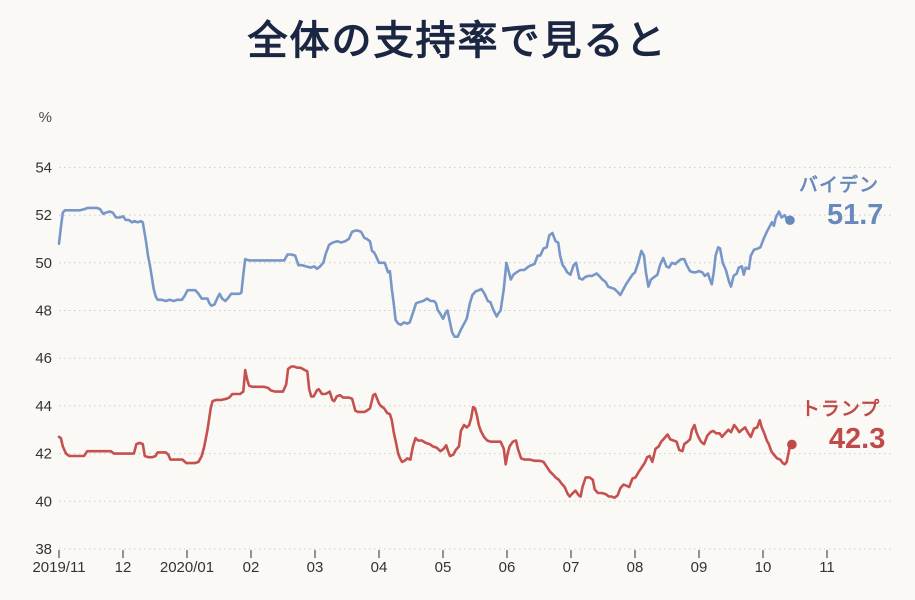  I want to click on biden-series-name-label: バイデン, so click(838, 186).